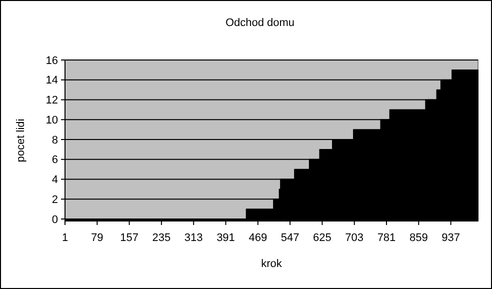 The width and height of the screenshot is (492, 289). Describe the element at coordinates (97, 238) in the screenshot. I see `x-tick-label: 79` at that location.